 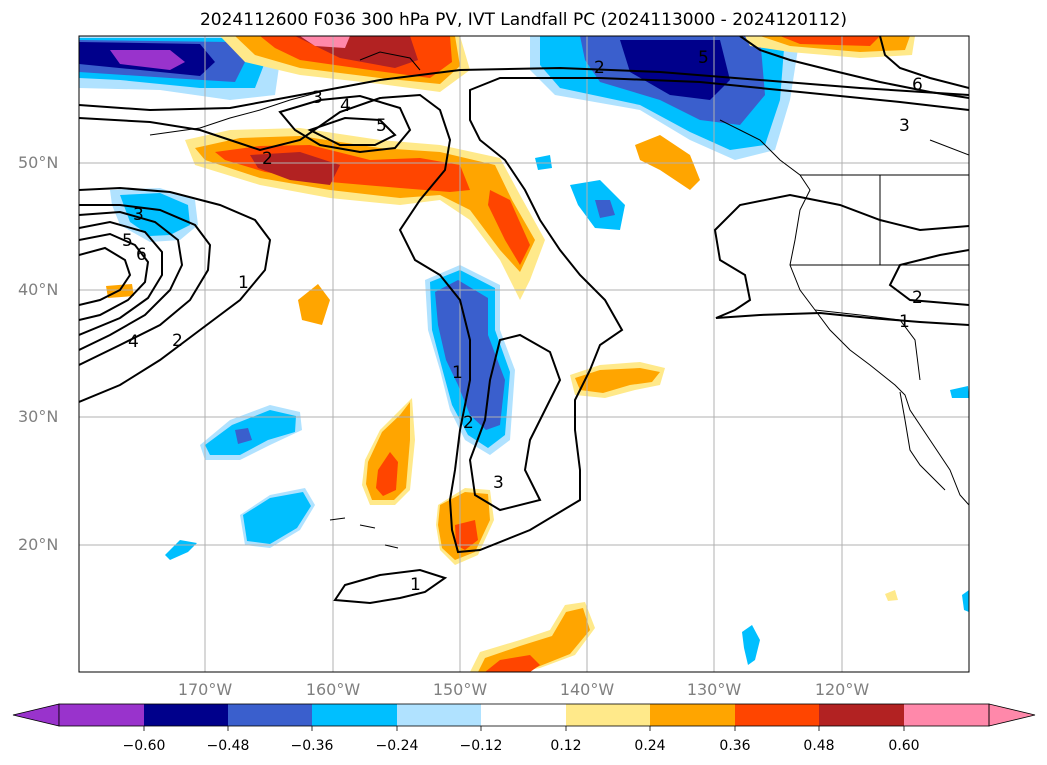 I want to click on lon-label: 130°W, so click(x=714, y=689).